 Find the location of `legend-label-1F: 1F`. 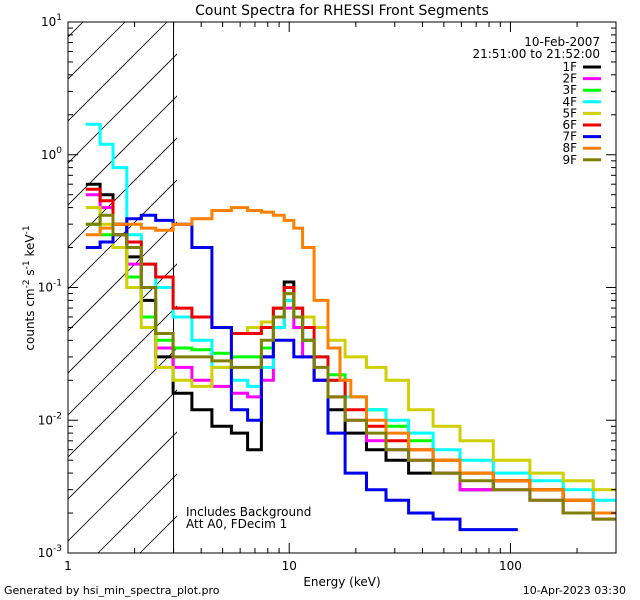

legend-label-1F: 1F is located at coordinates (569, 67).